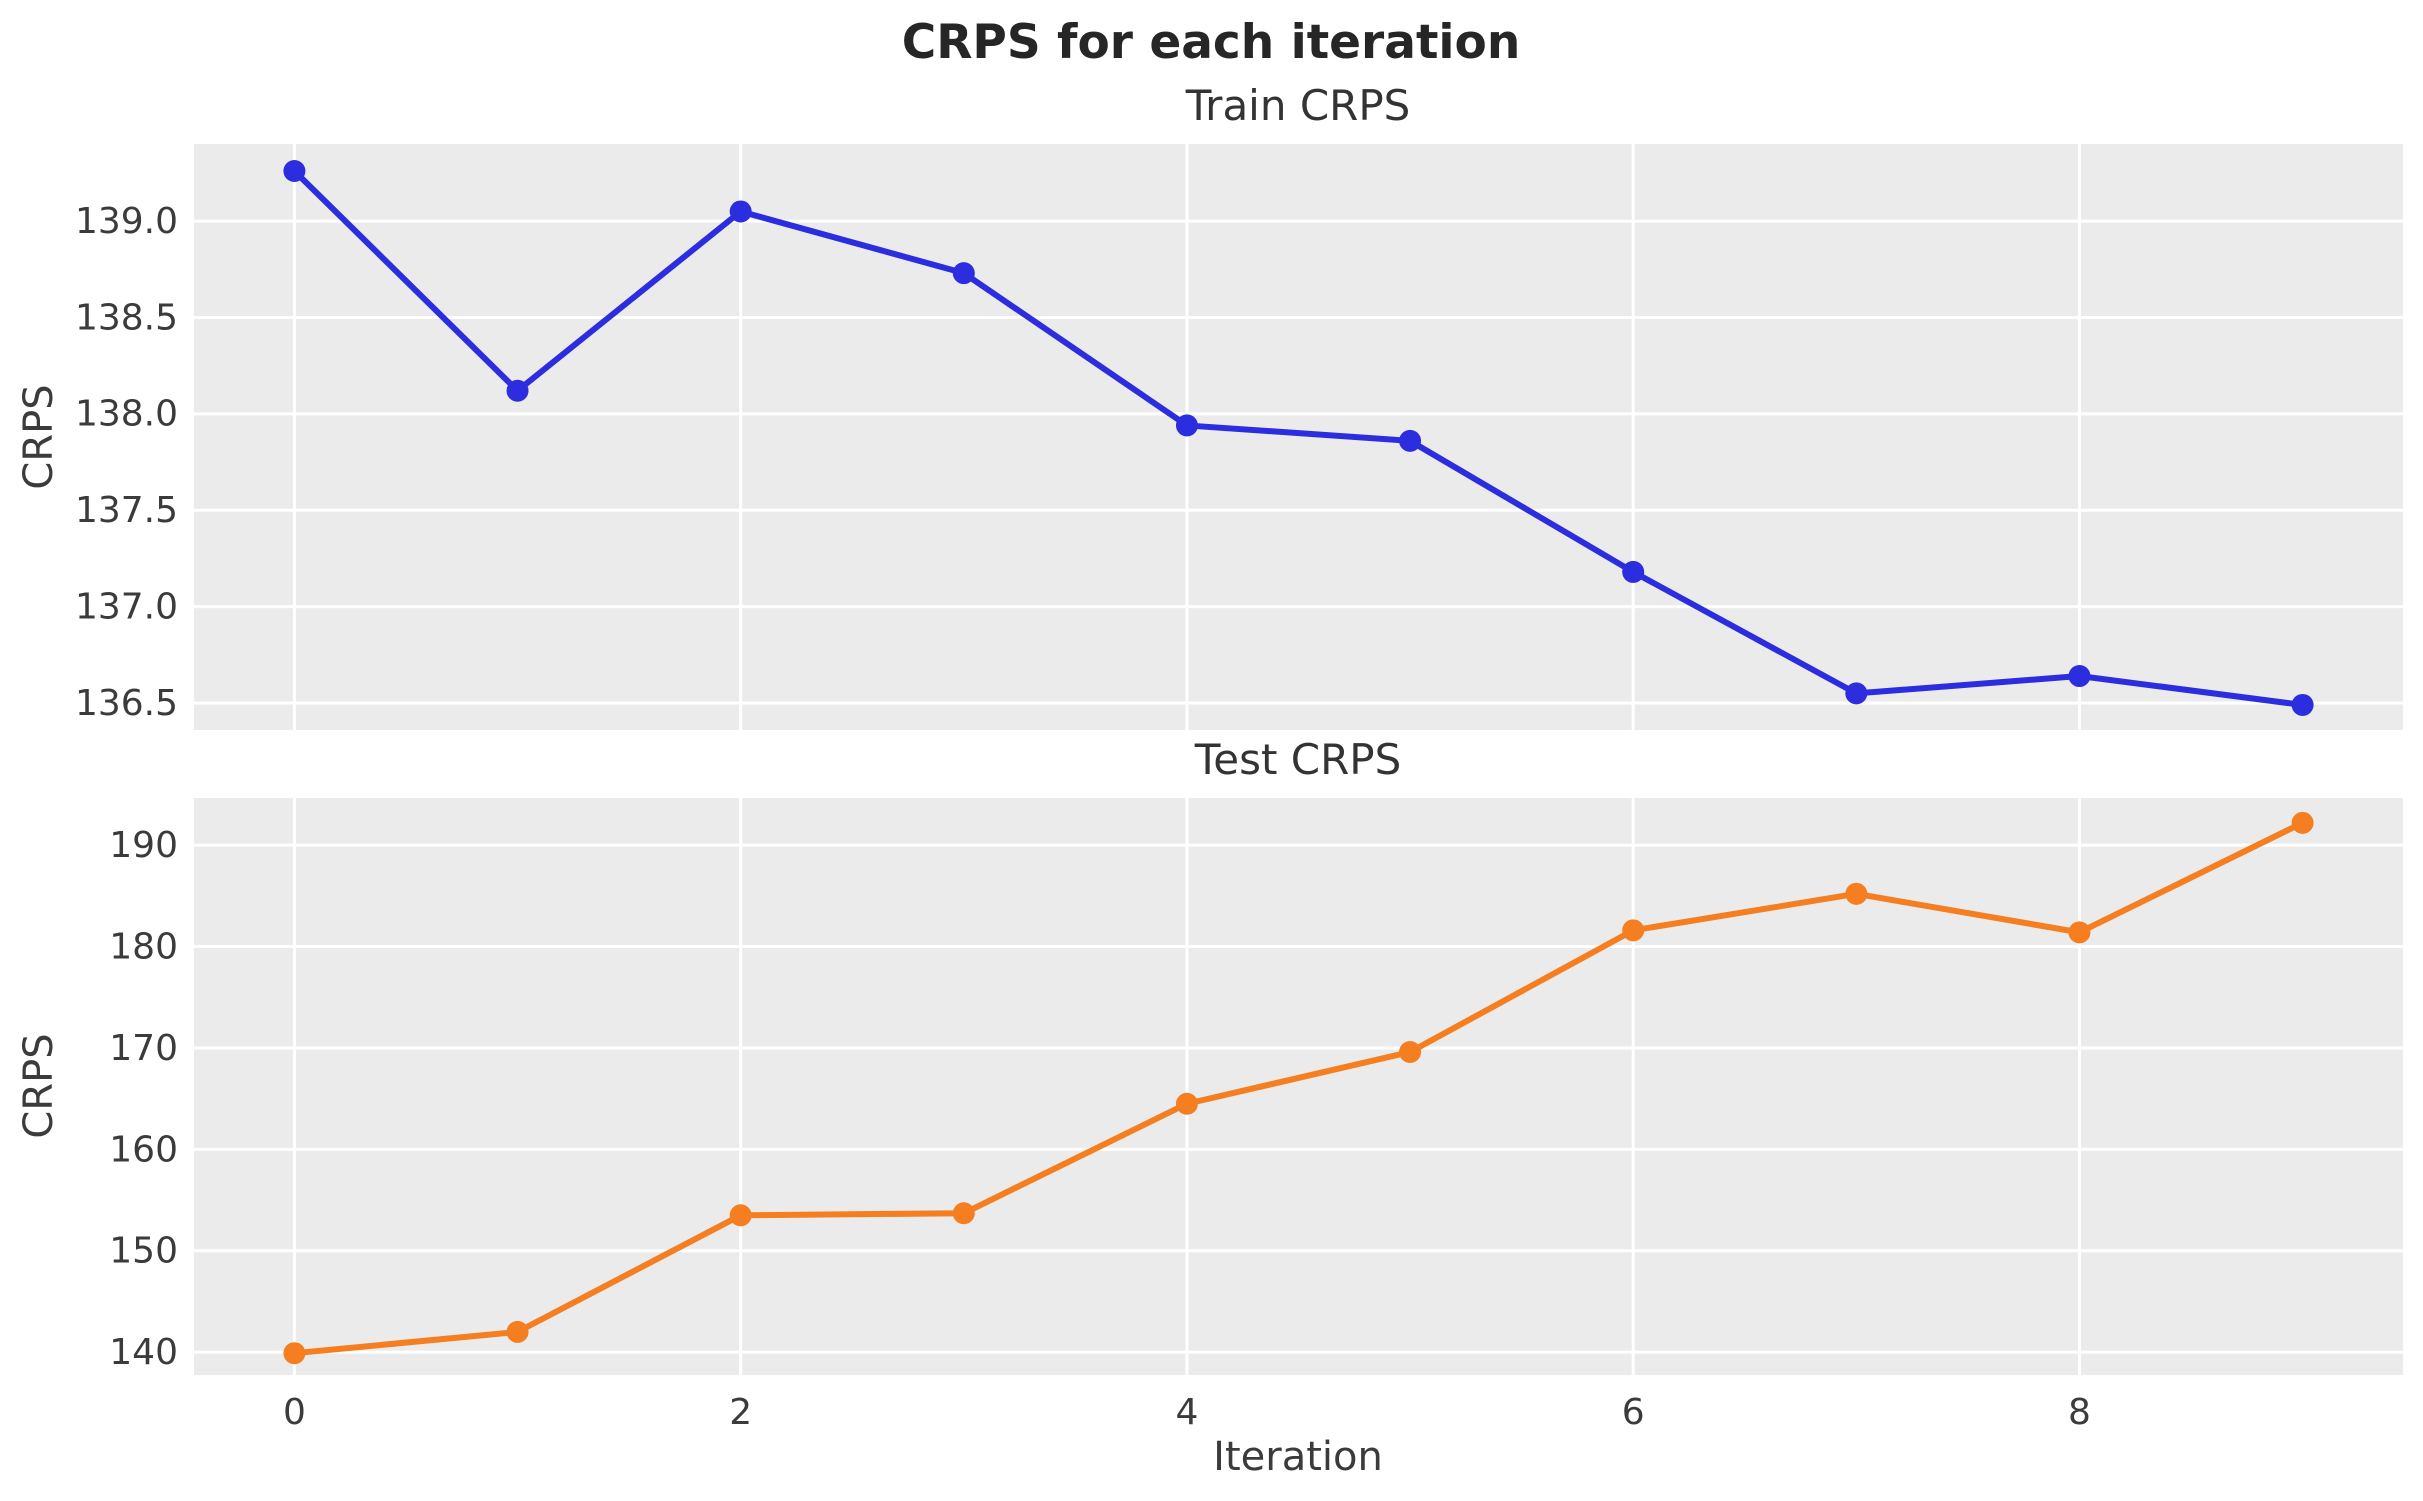  Describe the element at coordinates (740, 1412) in the screenshot. I see `x-tick-label: 2` at that location.